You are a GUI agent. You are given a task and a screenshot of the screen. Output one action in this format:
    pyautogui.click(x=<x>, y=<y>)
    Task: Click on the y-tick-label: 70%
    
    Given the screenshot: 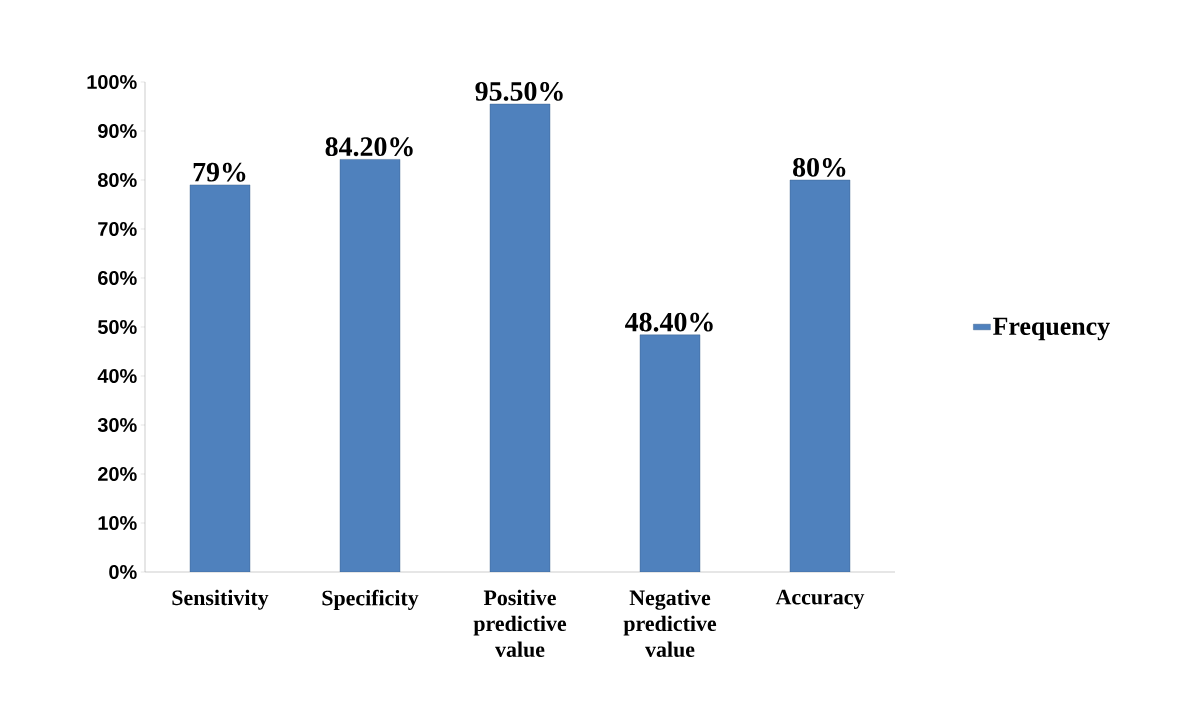 What is the action you would take?
    pyautogui.click(x=117, y=229)
    